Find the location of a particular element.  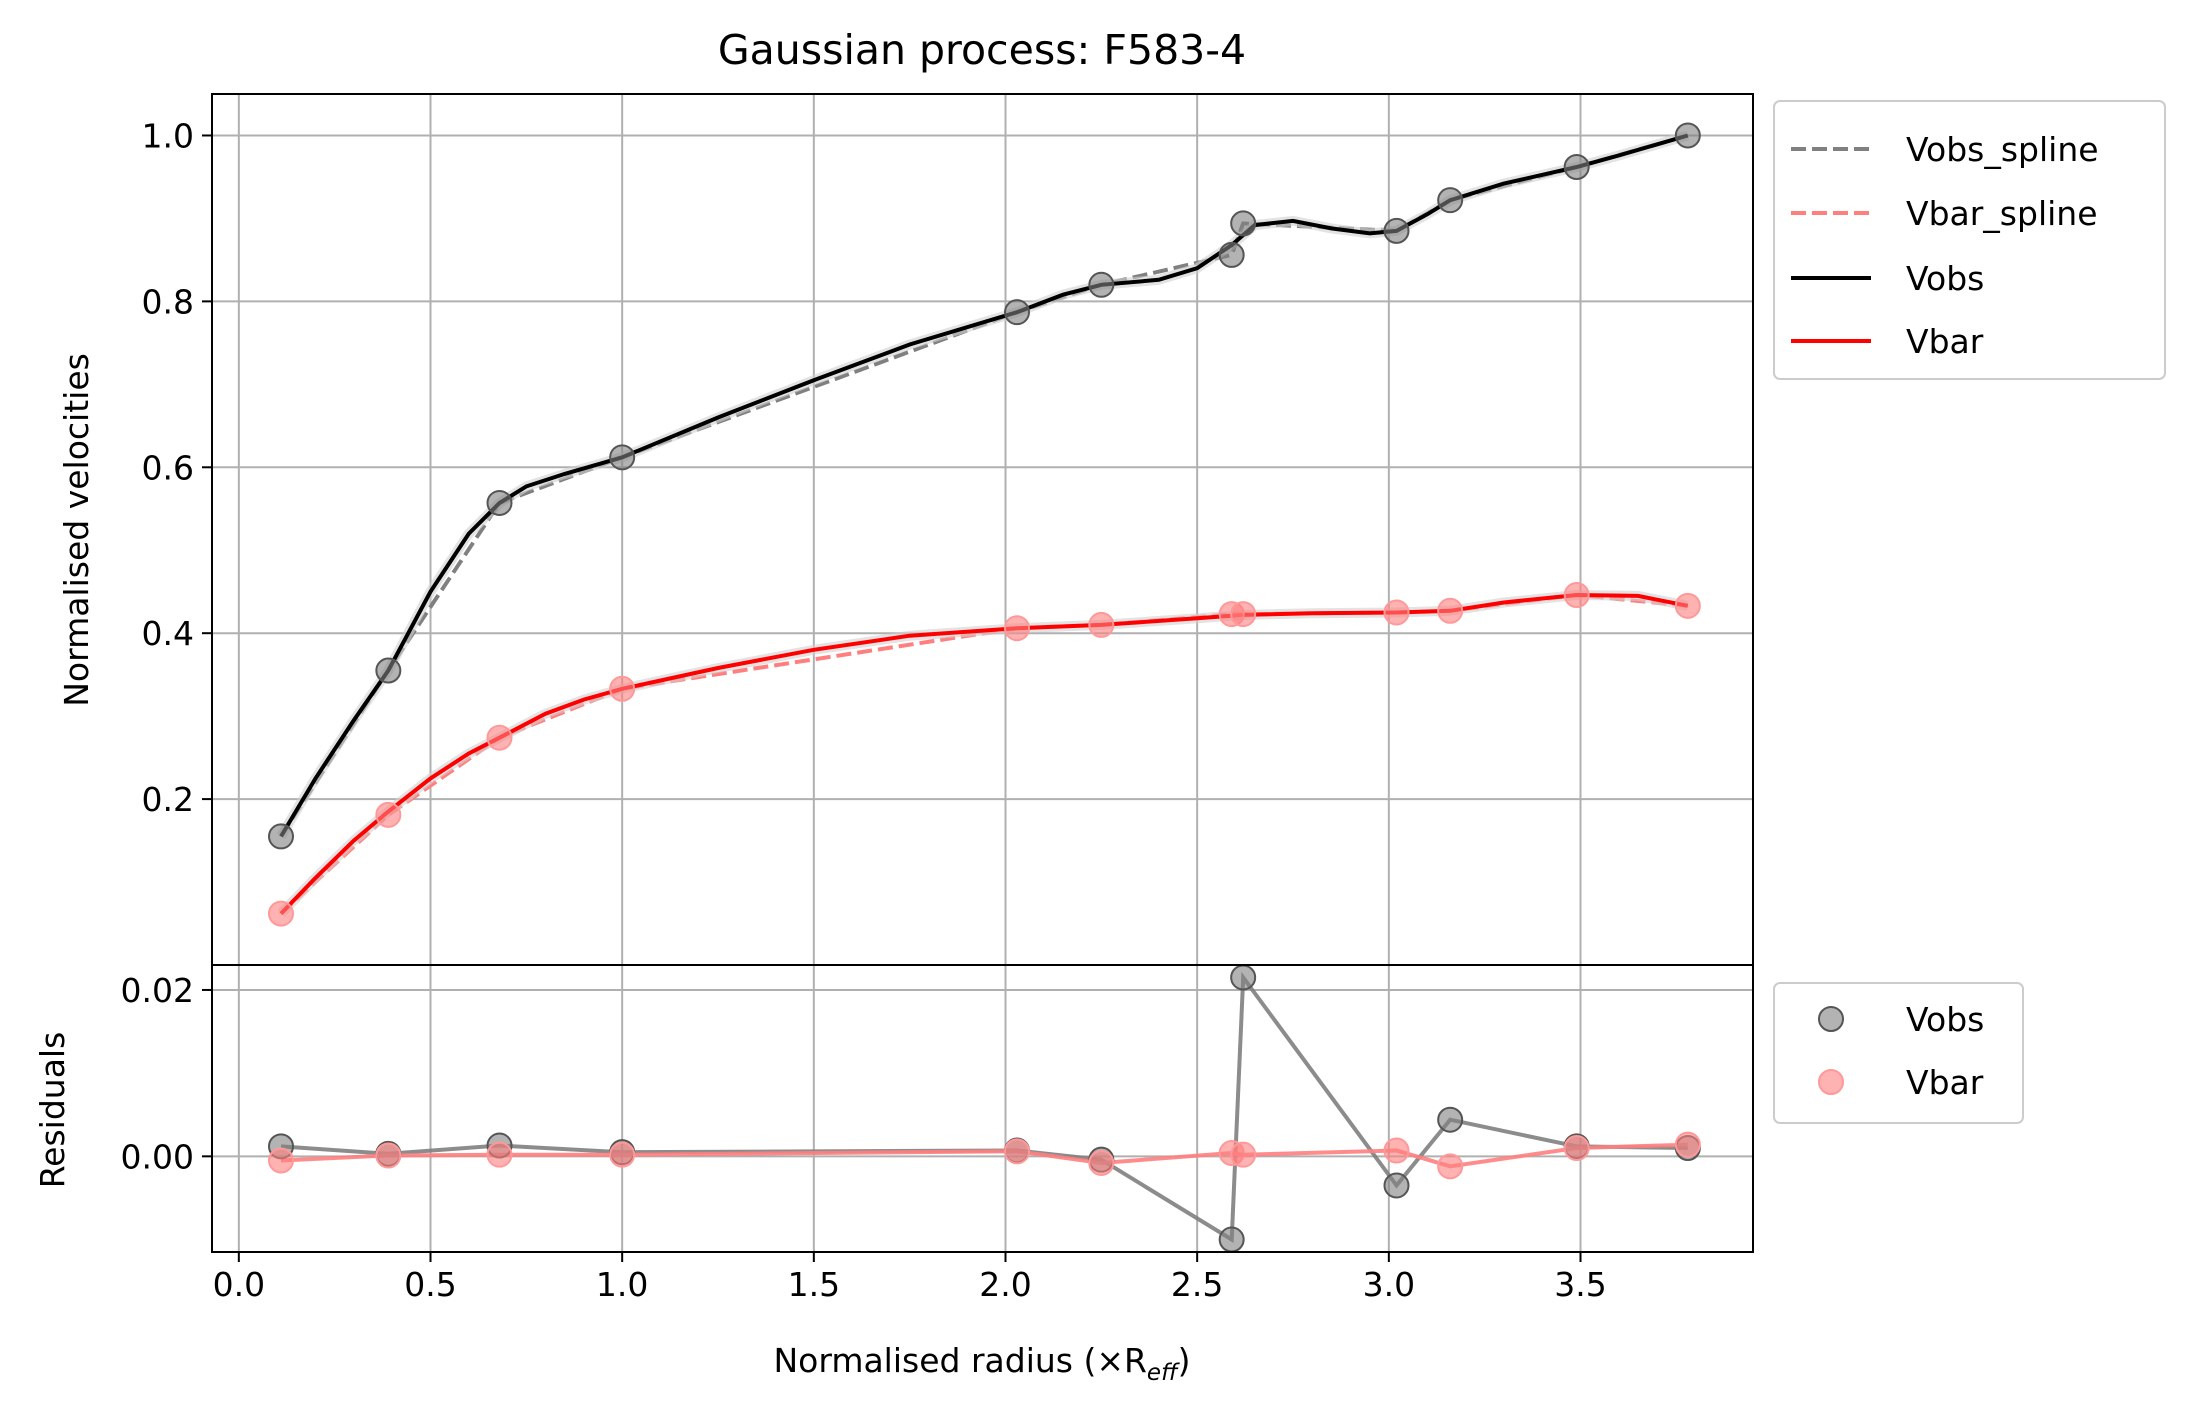

residual-line-vobs is located at coordinates (984, 1107).